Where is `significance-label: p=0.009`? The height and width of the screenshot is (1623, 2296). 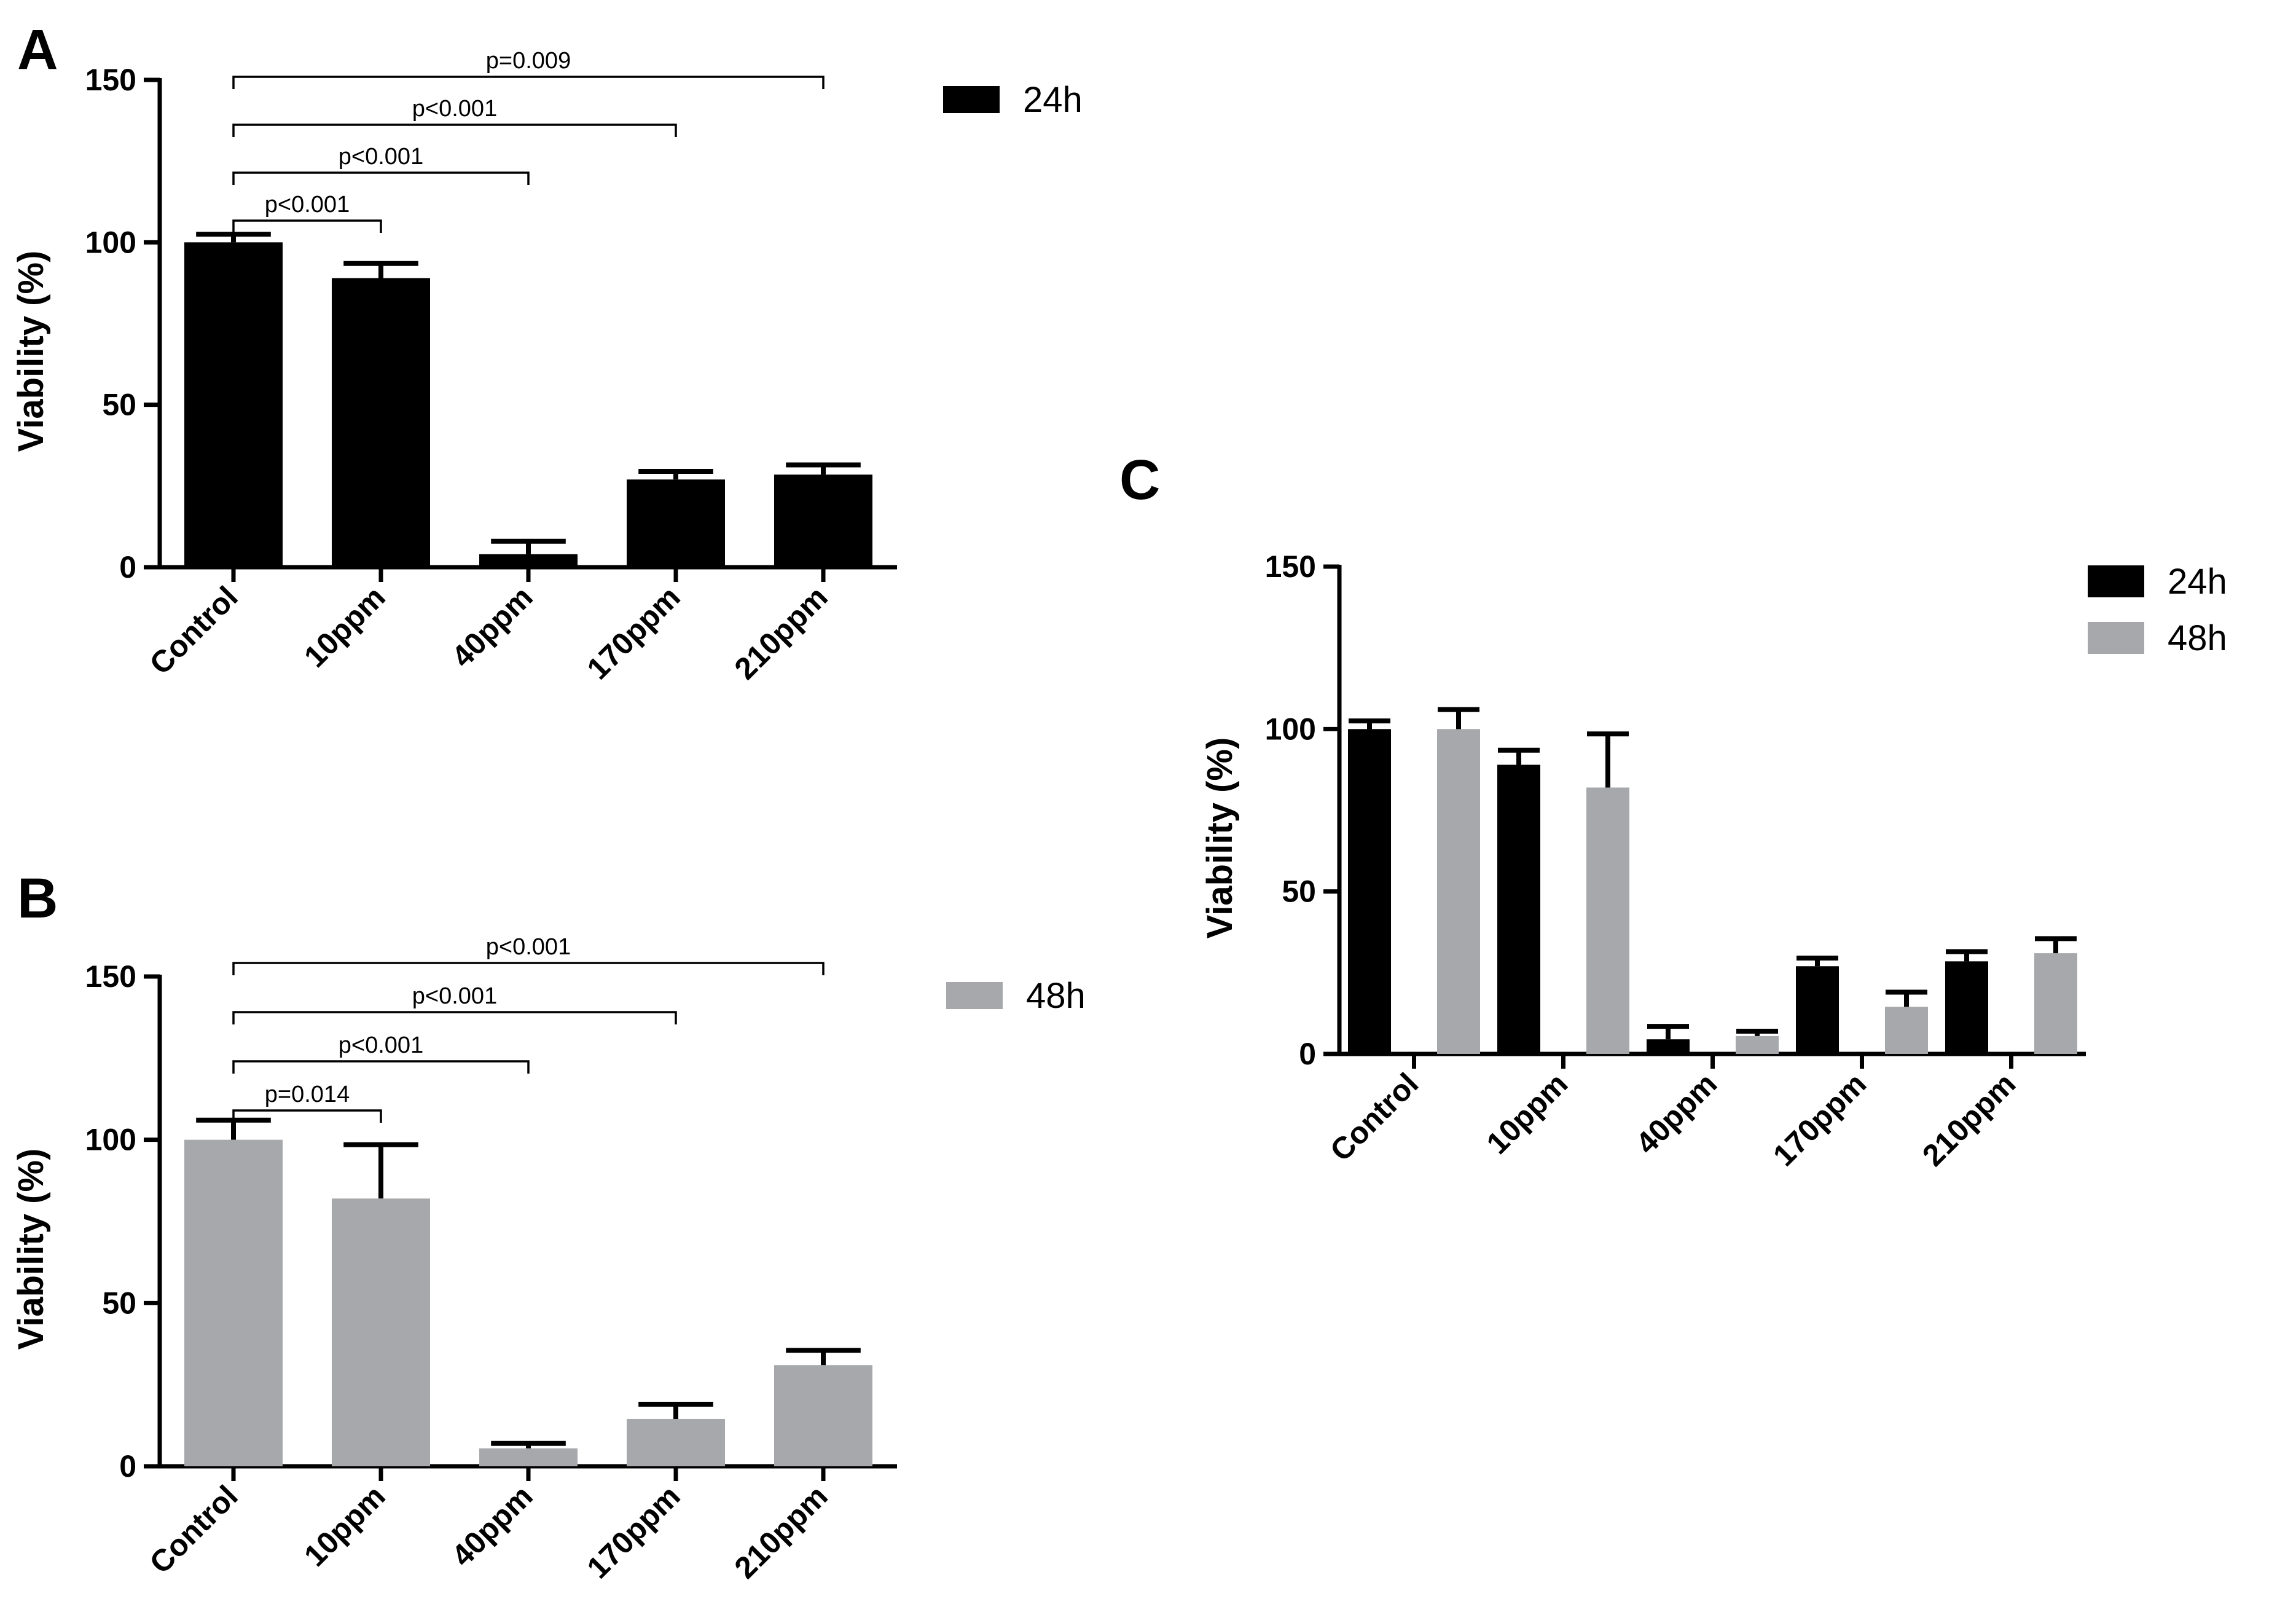
significance-label: p=0.009 is located at coordinates (528, 61).